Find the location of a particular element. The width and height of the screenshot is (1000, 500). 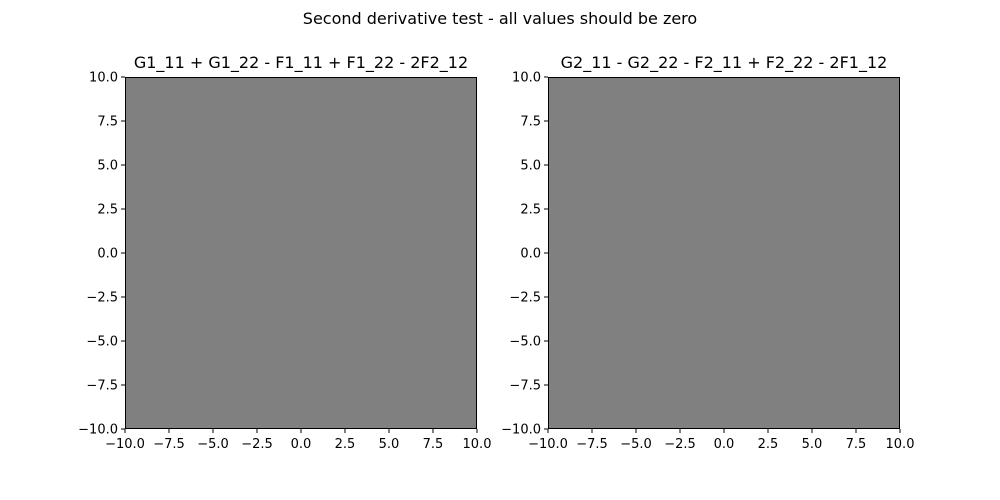

subplot-title: G1_11 + G1_22 - F1_11 + F1_22 - 2F2_12 is located at coordinates (301, 63).